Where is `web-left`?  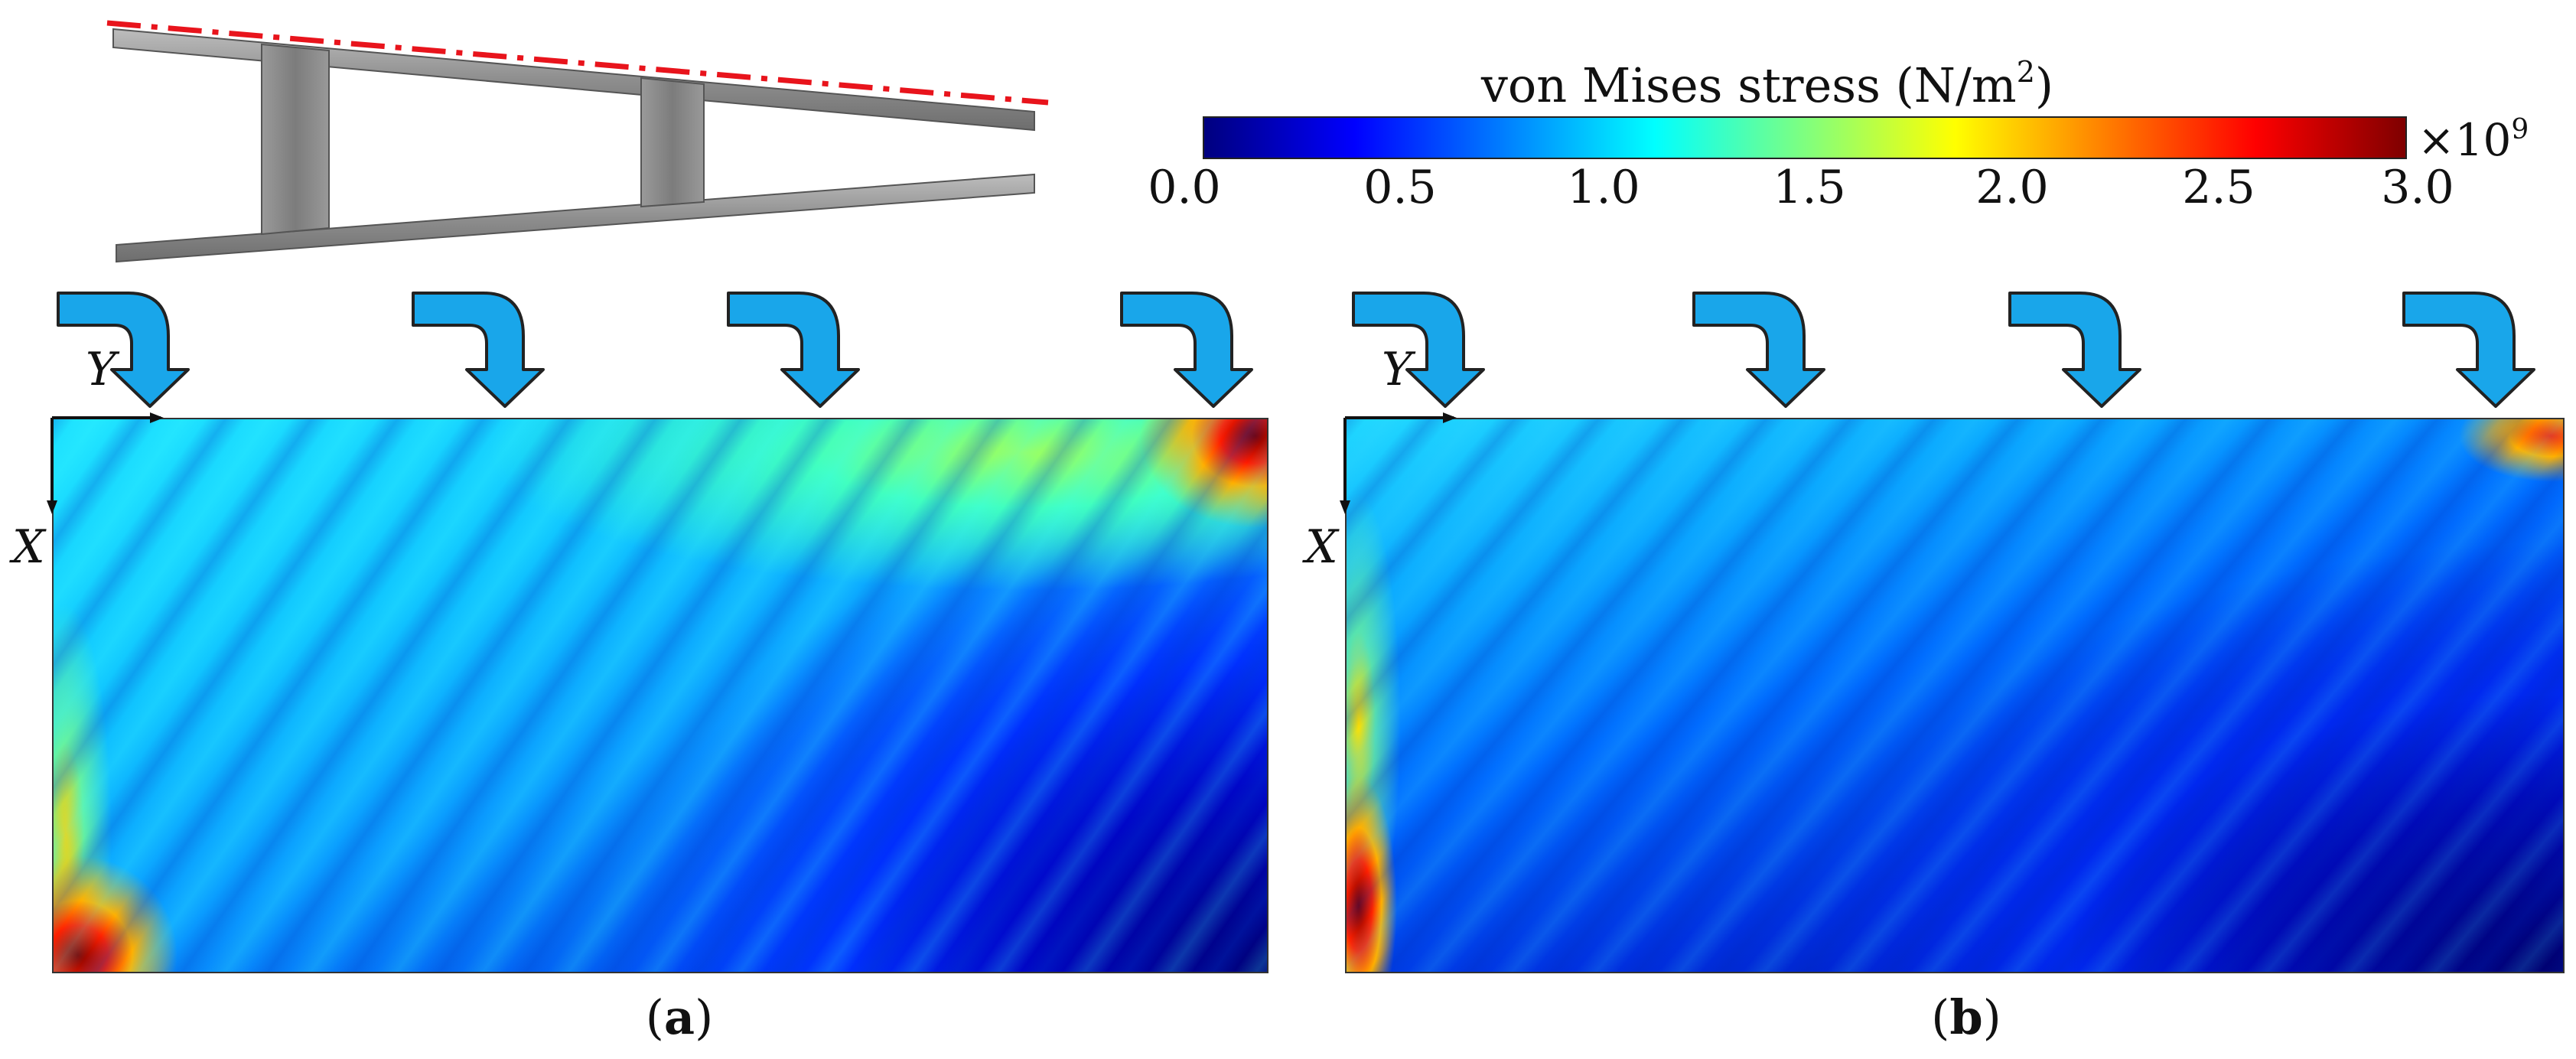 web-left is located at coordinates (295, 139).